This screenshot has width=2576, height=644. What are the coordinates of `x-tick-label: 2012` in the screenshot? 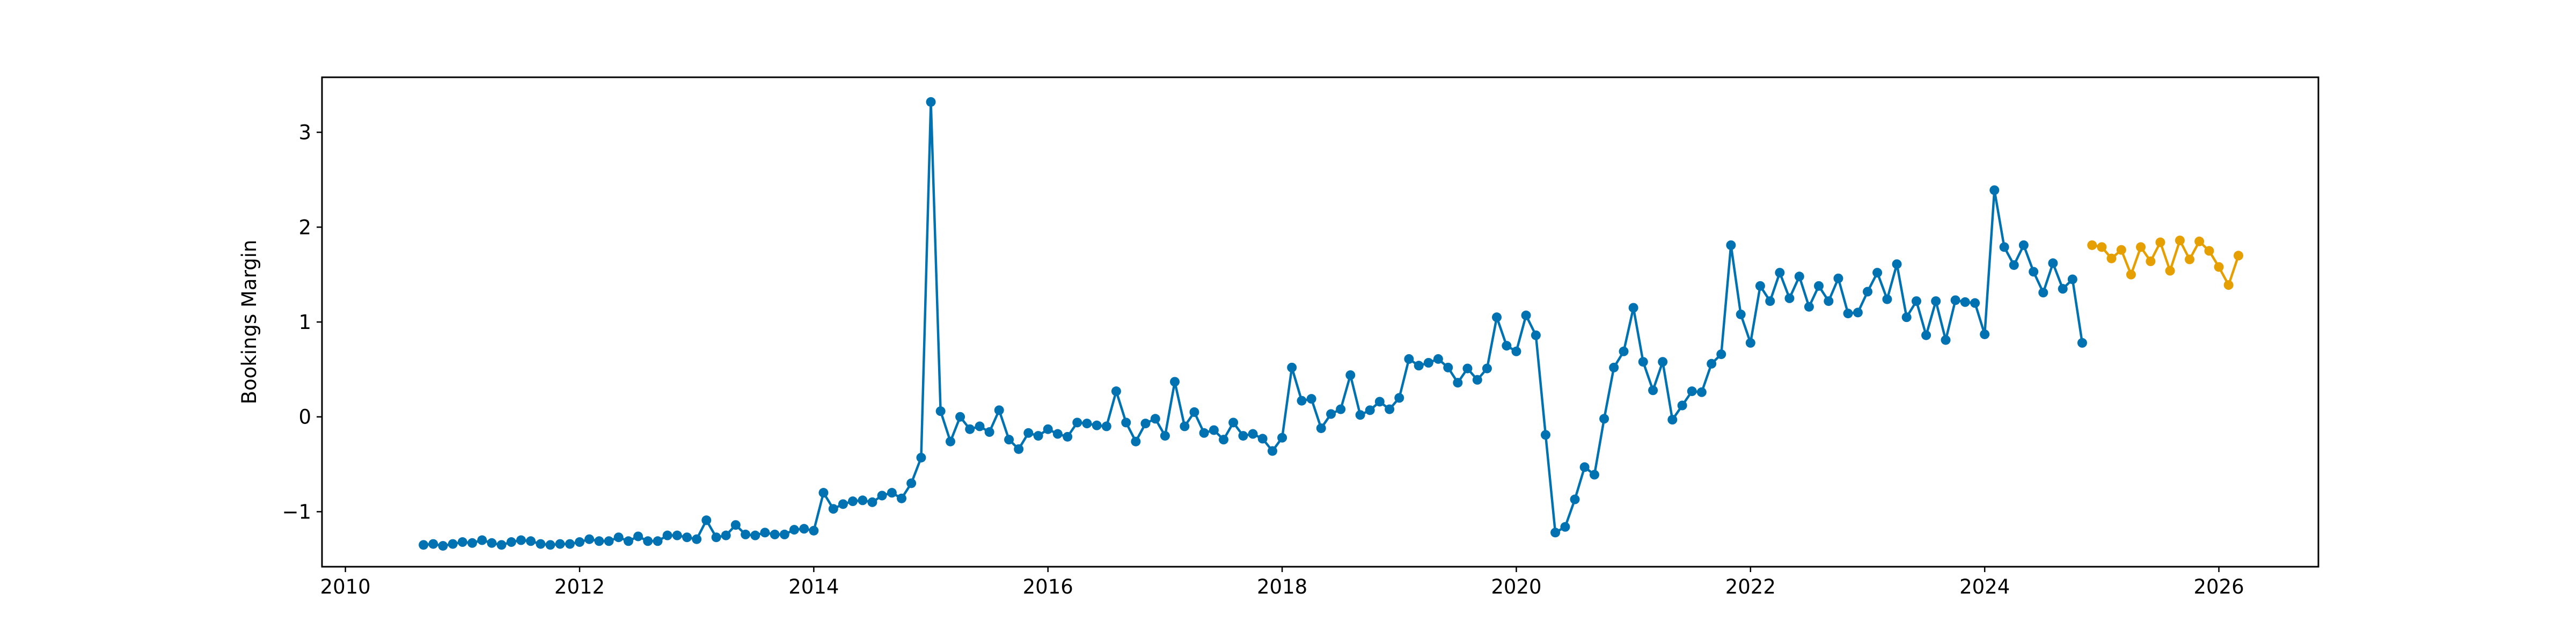 It's located at (579, 586).